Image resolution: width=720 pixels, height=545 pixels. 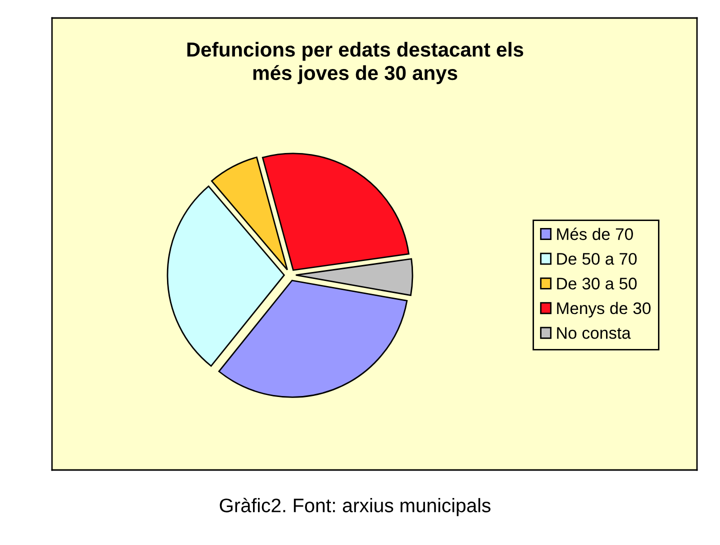 What do you see at coordinates (594, 333) in the screenshot?
I see `legend-label: No consta` at bounding box center [594, 333].